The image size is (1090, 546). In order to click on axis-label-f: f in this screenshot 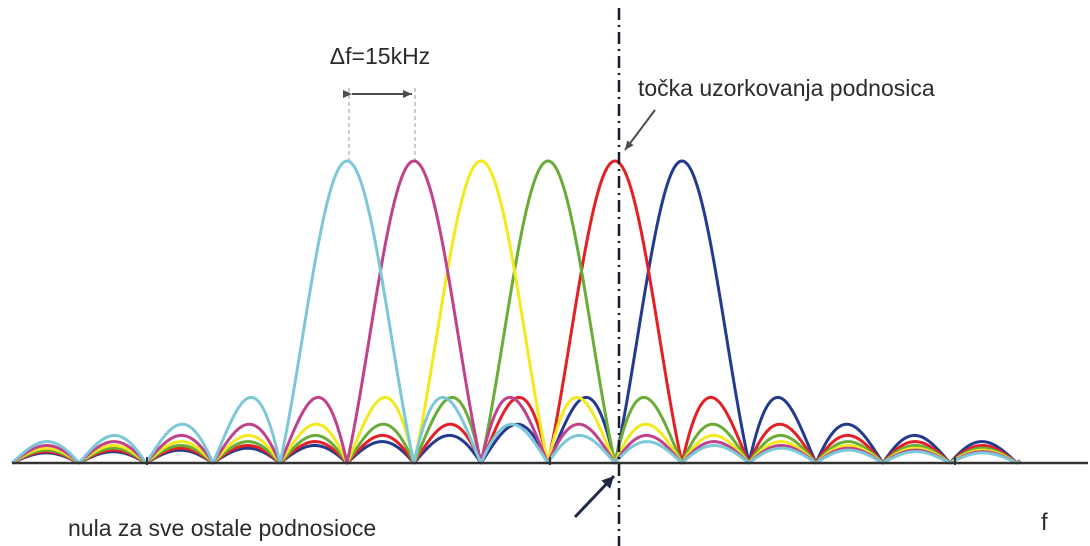, I will do `click(1044, 522)`.